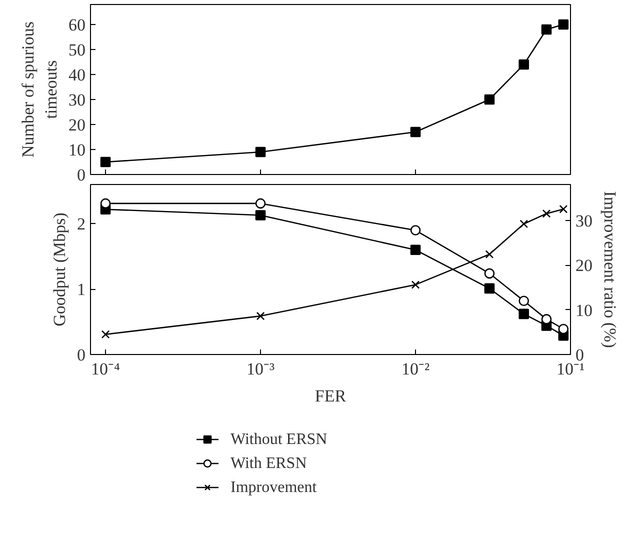 This screenshot has height=539, width=640. I want to click on x-tick-label: 10⁻⁴, so click(105, 369).